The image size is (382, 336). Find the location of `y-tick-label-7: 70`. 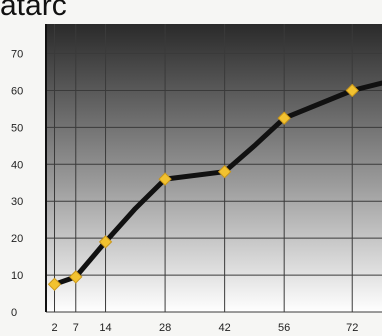

y-tick-label-7: 70 is located at coordinates (17, 55).